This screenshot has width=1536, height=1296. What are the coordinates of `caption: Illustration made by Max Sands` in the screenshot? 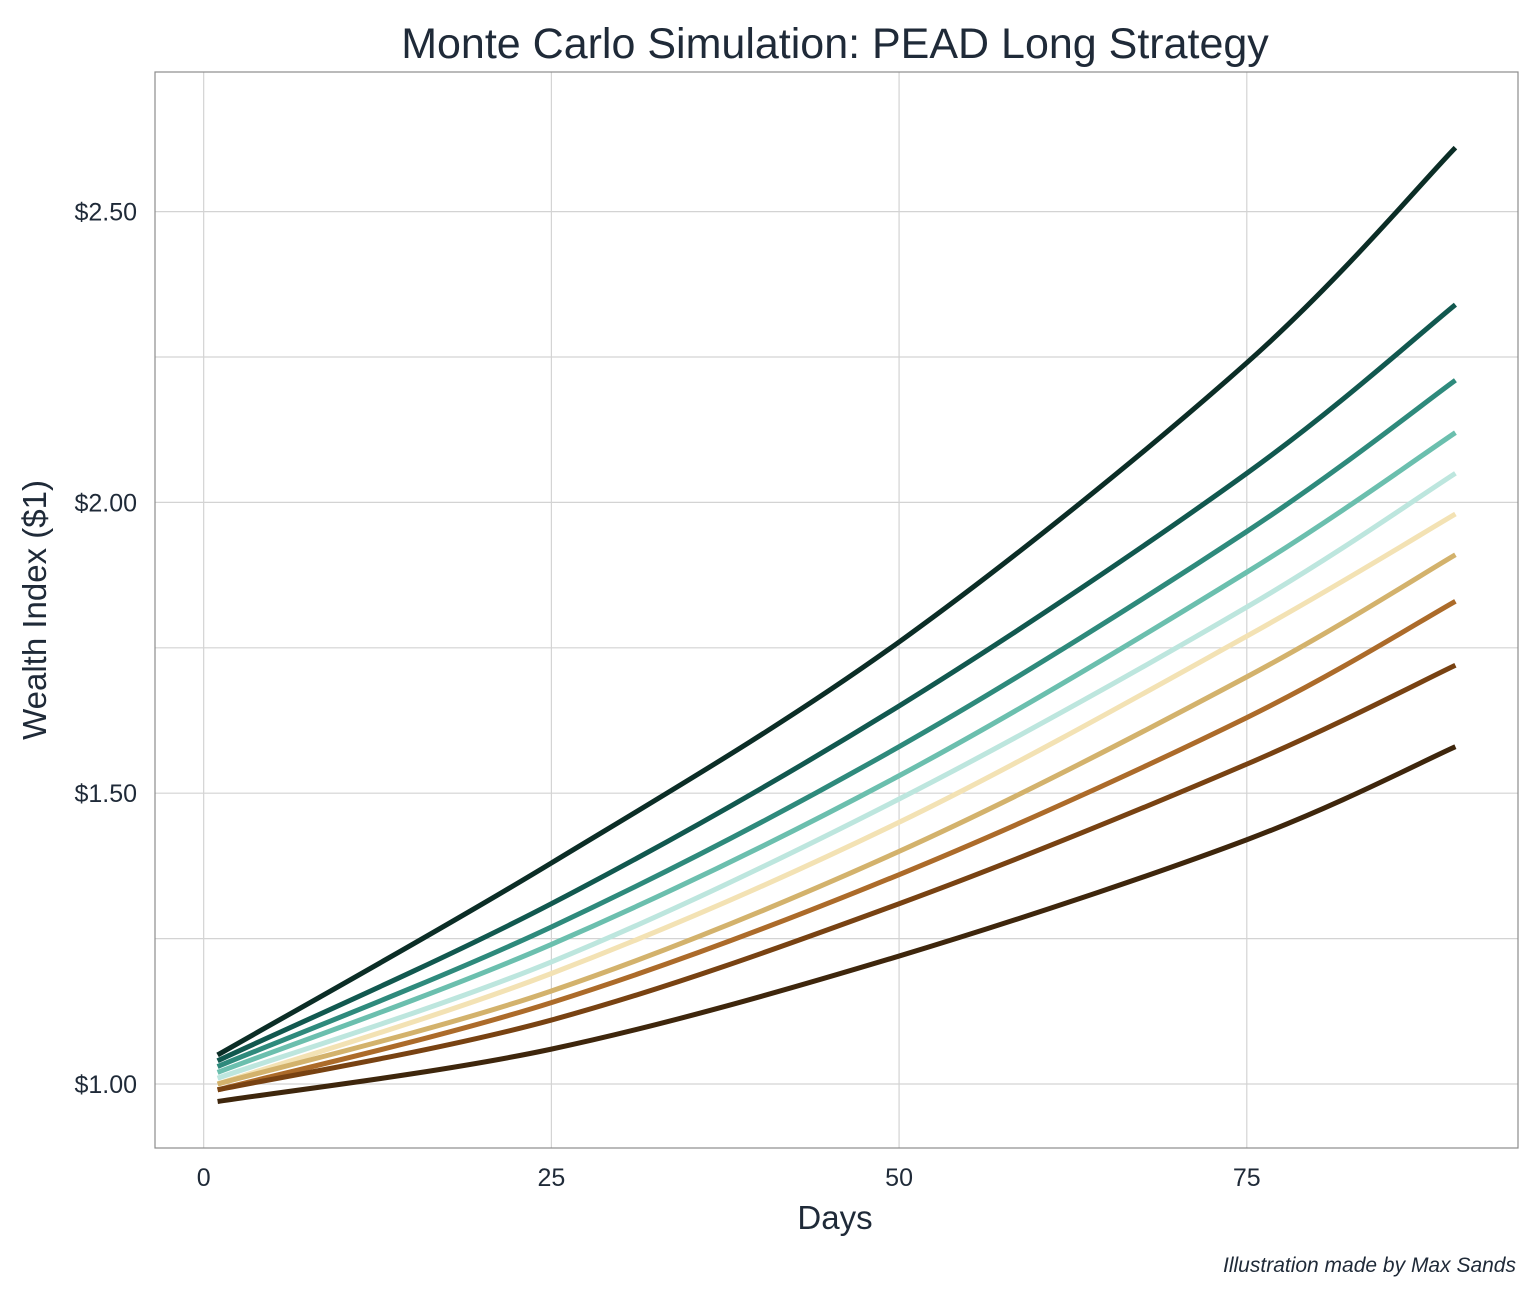 It's located at (1369, 1265).